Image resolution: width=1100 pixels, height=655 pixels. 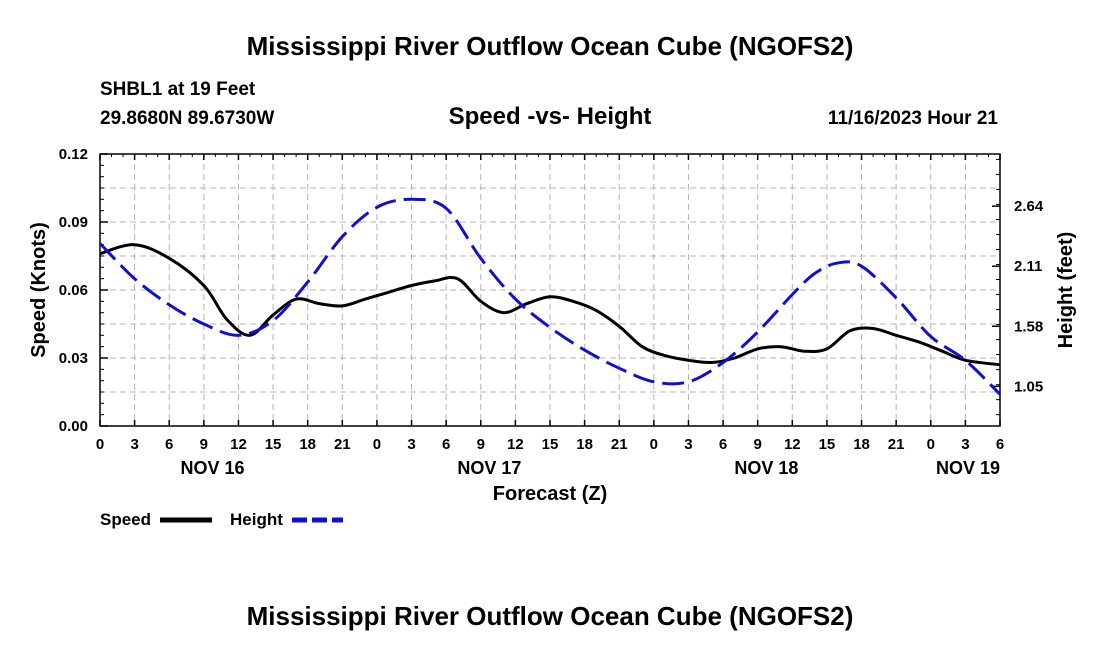 I want to click on forecast-datetime: 11/16/2023 Hour 21, so click(x=913, y=118).